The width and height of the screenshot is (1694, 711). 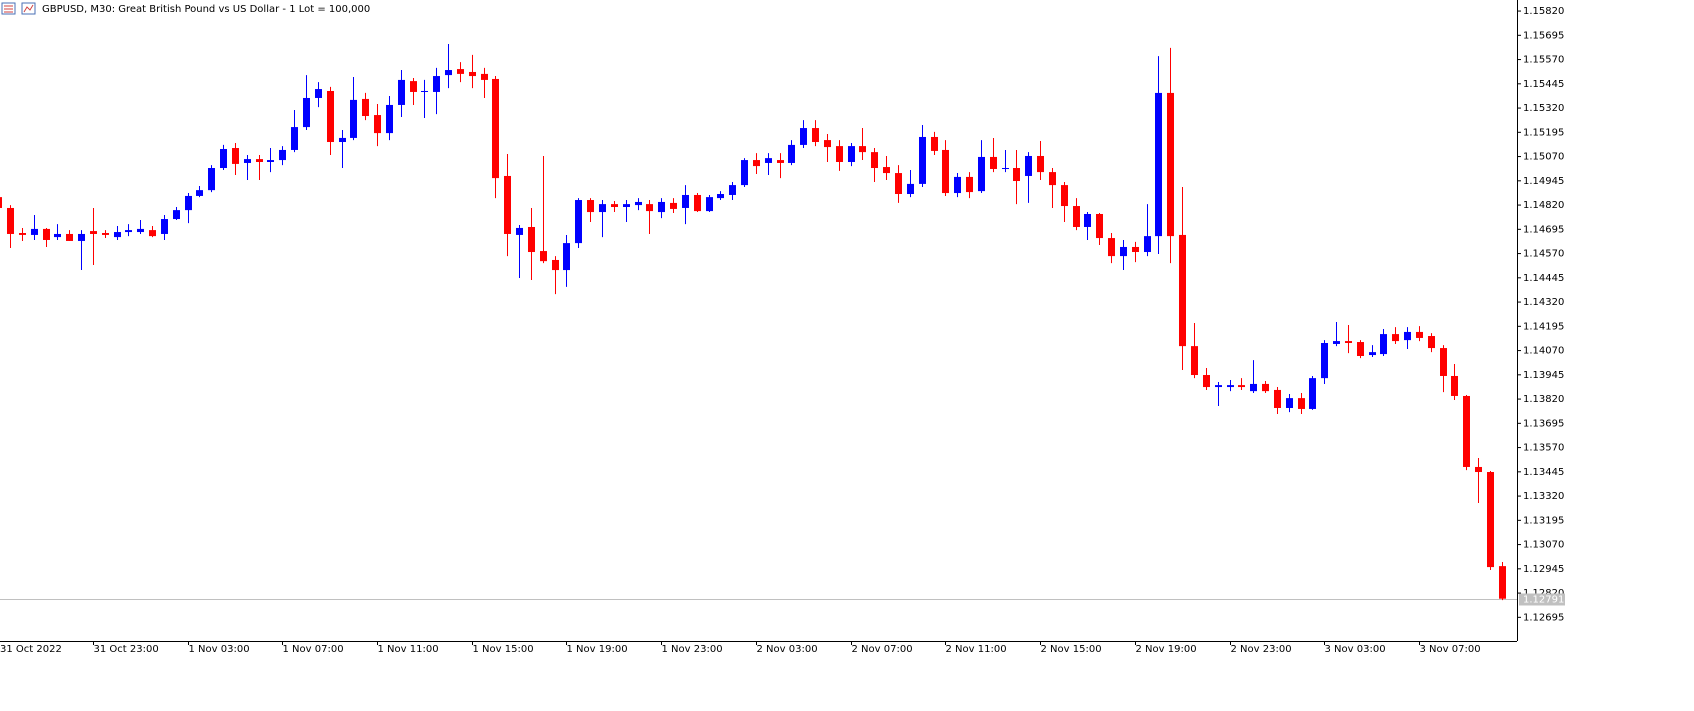 I want to click on current-price-label: 1.12791, so click(x=1543, y=600).